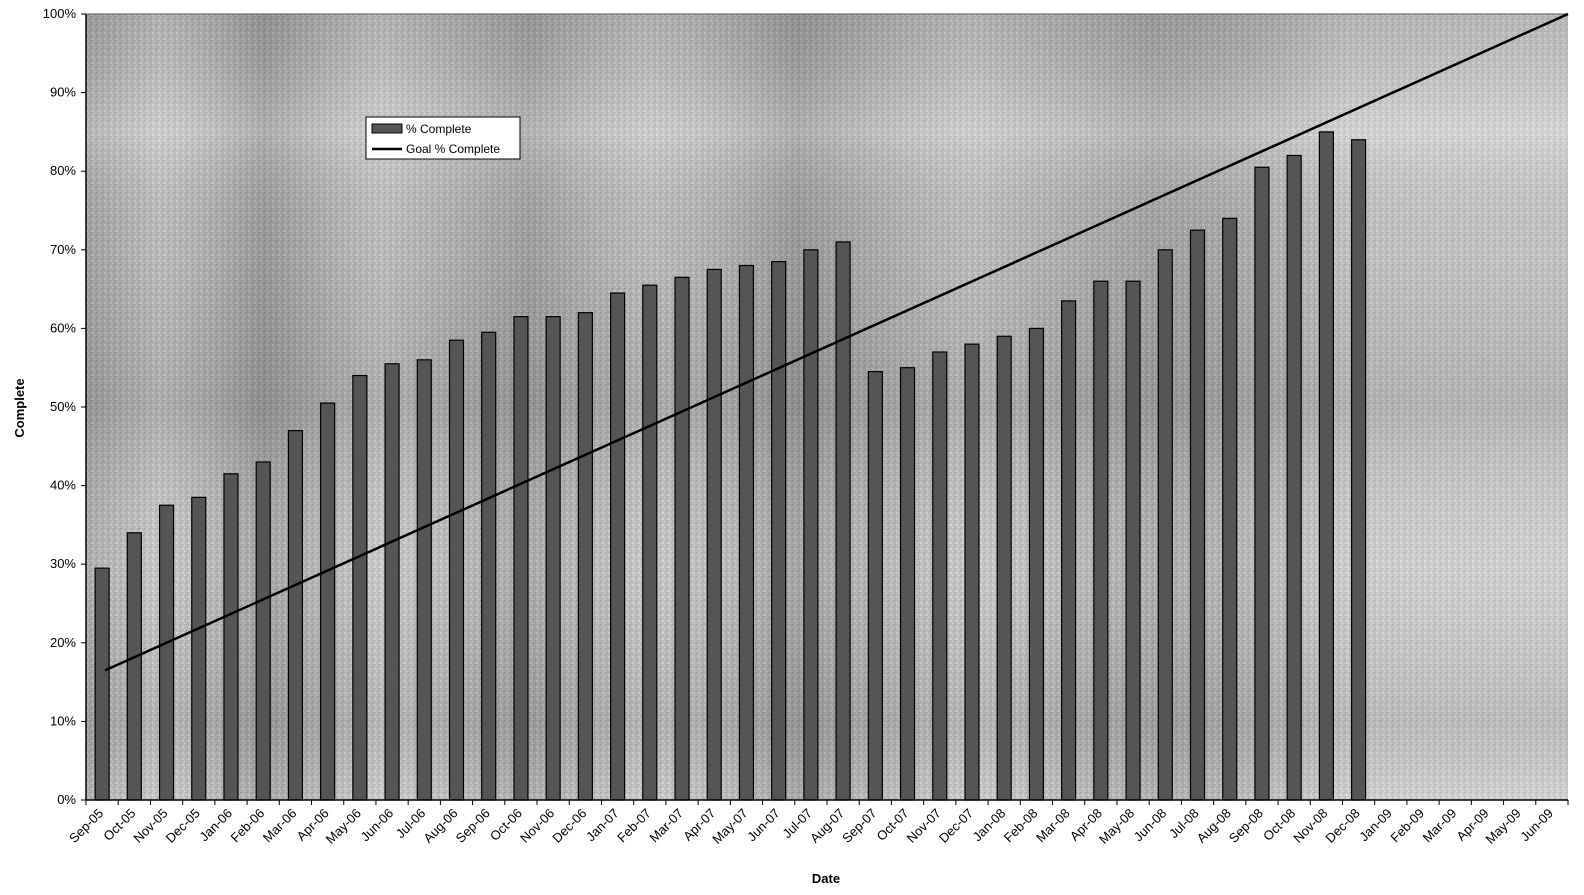 This screenshot has width=1584, height=895. What do you see at coordinates (569, 826) in the screenshot?
I see `x-tick-label: Dec-06` at bounding box center [569, 826].